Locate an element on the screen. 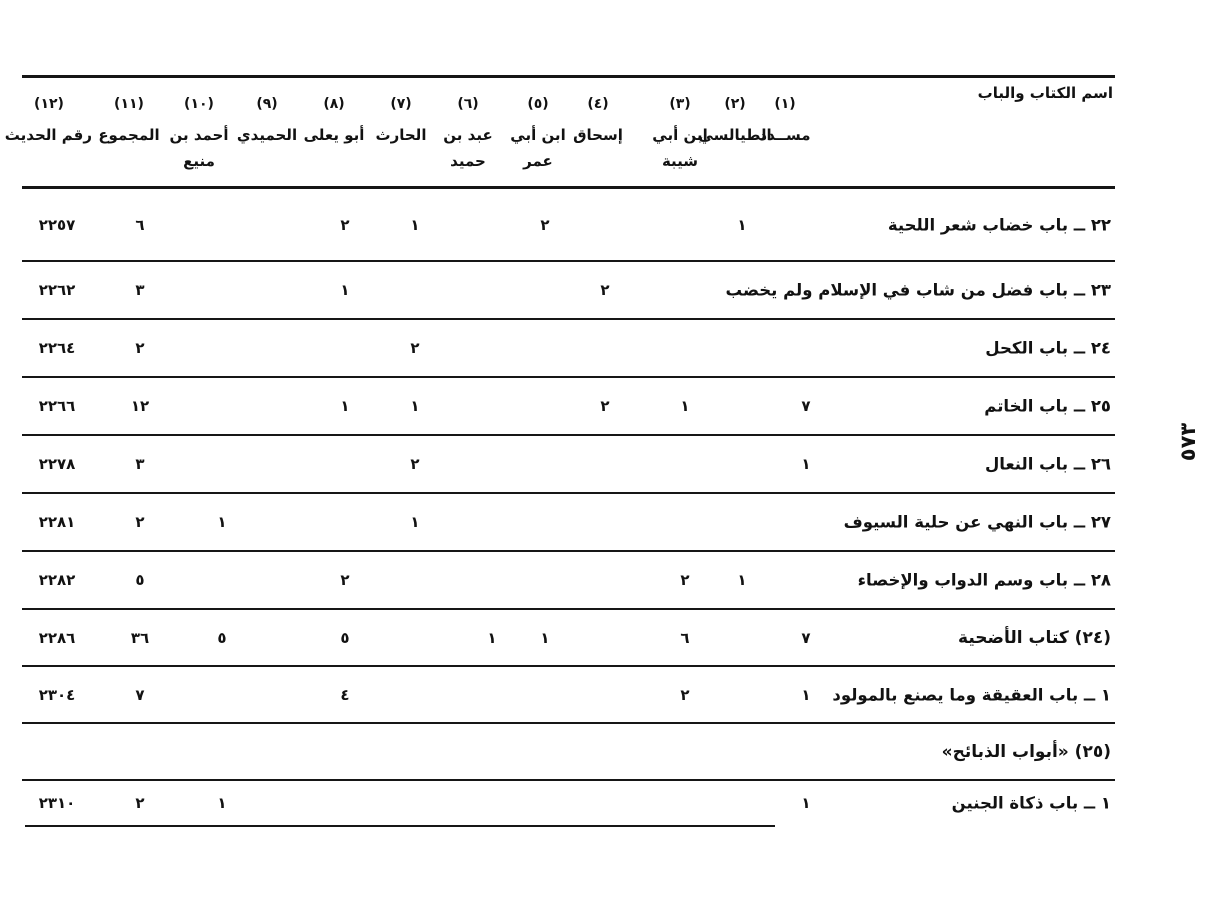 Image resolution: width=1229 pixels, height=911 pixels. hadith-number-cell: ٢٣٠٤ is located at coordinates (57, 694).